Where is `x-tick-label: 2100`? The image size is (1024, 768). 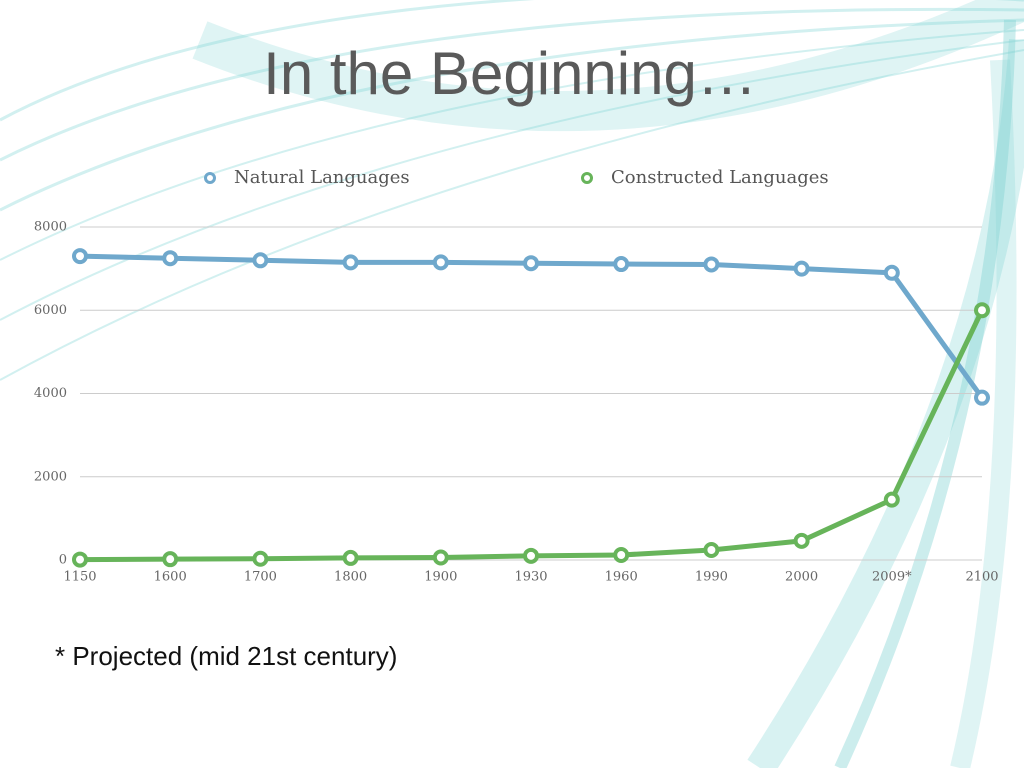 x-tick-label: 2100 is located at coordinates (981, 577).